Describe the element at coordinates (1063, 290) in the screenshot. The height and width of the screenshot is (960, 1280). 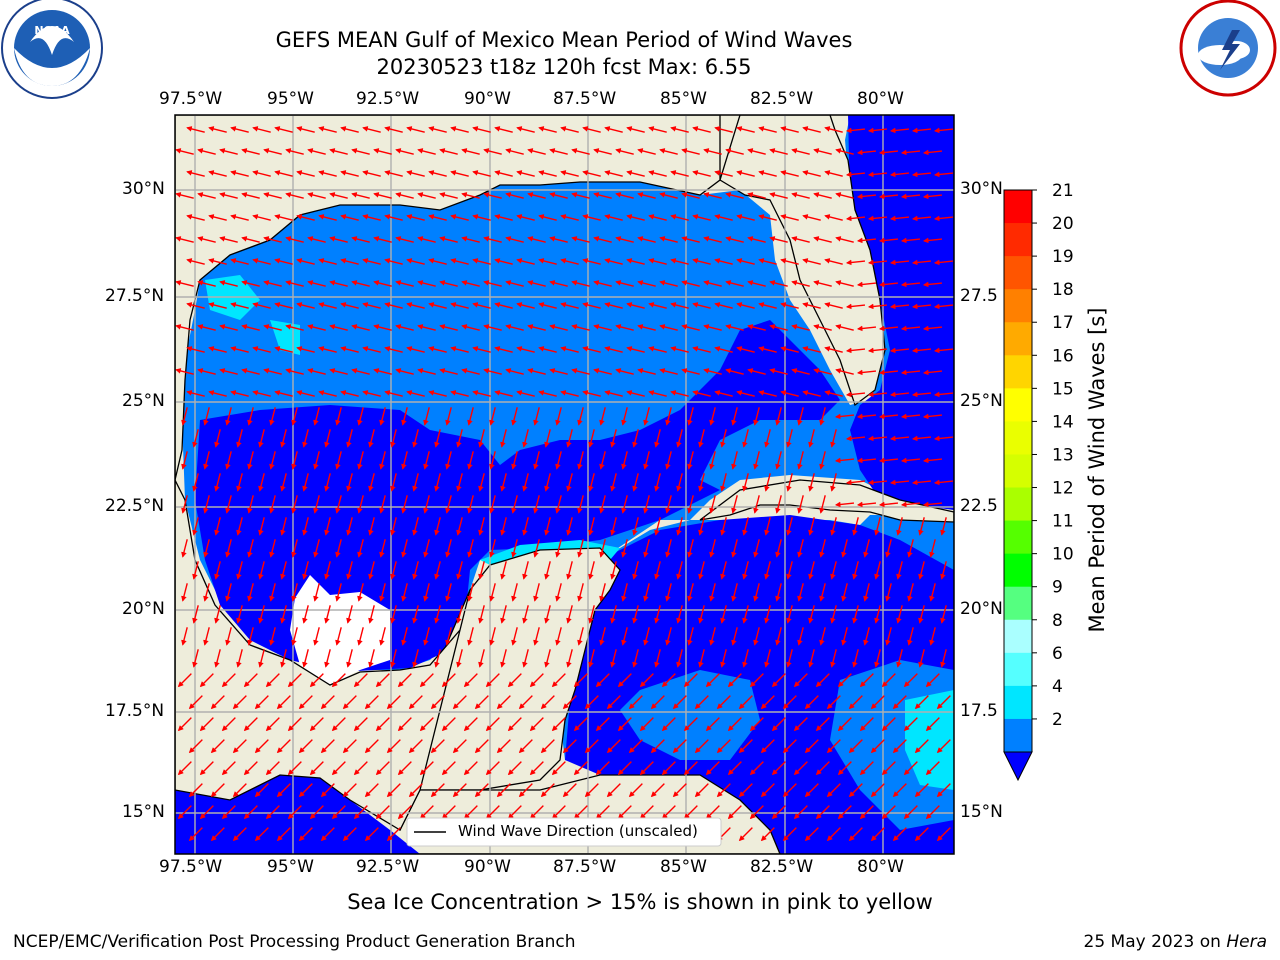
I see `colorbar-tick-label: 18` at that location.